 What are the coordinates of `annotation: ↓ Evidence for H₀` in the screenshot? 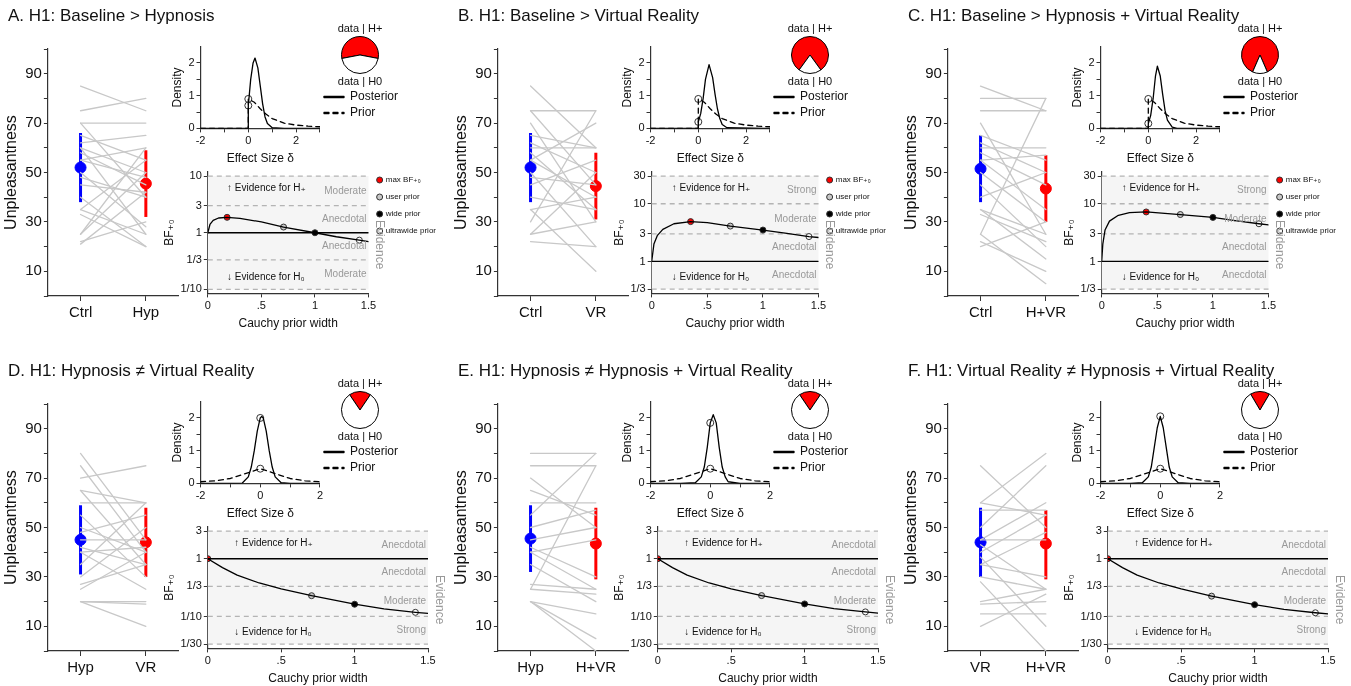 It's located at (273, 632).